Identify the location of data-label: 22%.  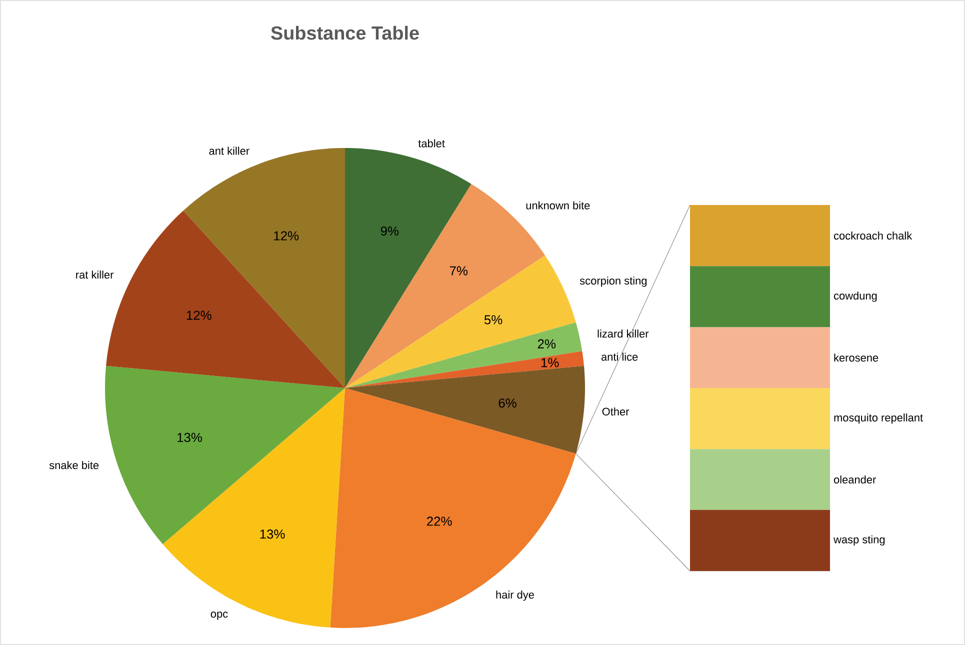
(439, 521).